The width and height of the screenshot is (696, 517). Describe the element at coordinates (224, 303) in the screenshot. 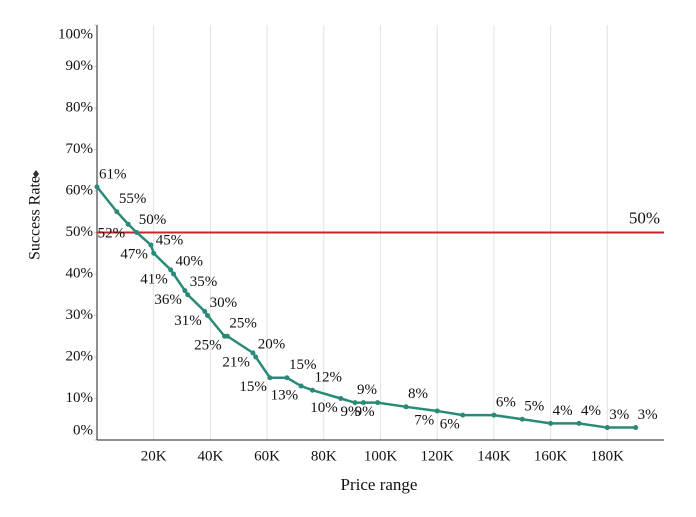

I see `data-label: 30%` at that location.